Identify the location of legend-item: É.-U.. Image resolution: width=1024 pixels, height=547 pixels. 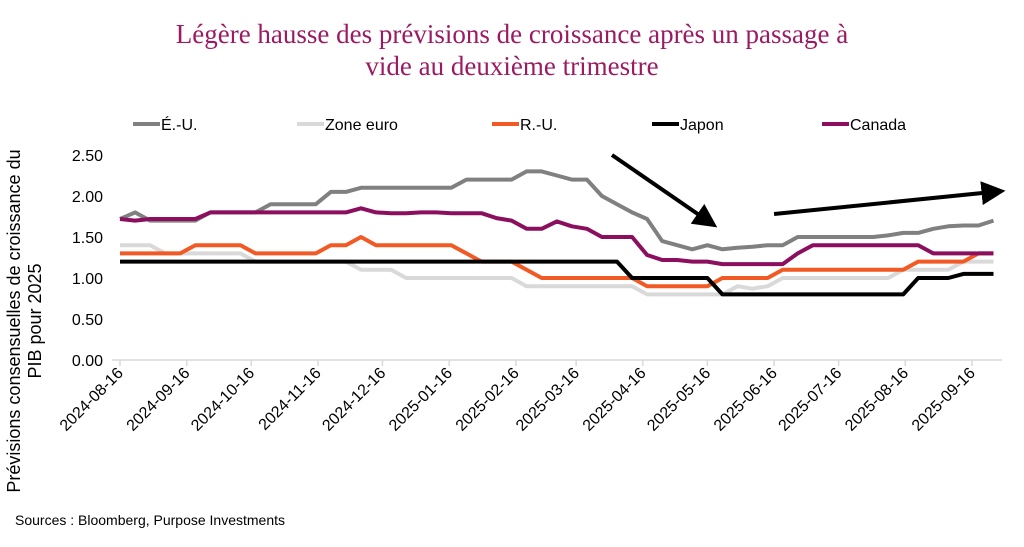
(165, 124).